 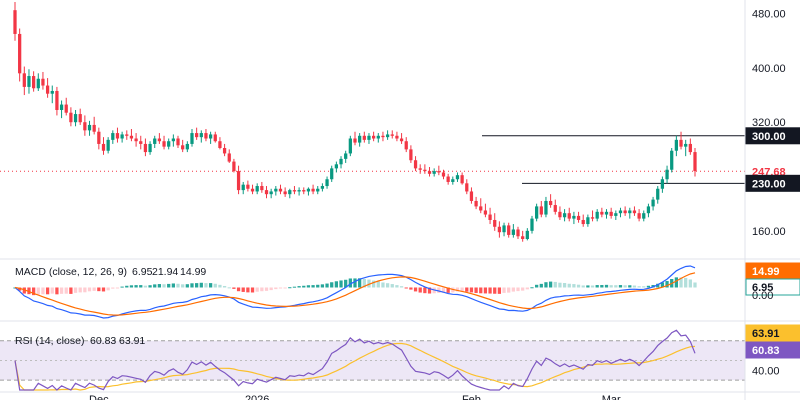 I want to click on macd-badge: 6.95, so click(x=772, y=287).